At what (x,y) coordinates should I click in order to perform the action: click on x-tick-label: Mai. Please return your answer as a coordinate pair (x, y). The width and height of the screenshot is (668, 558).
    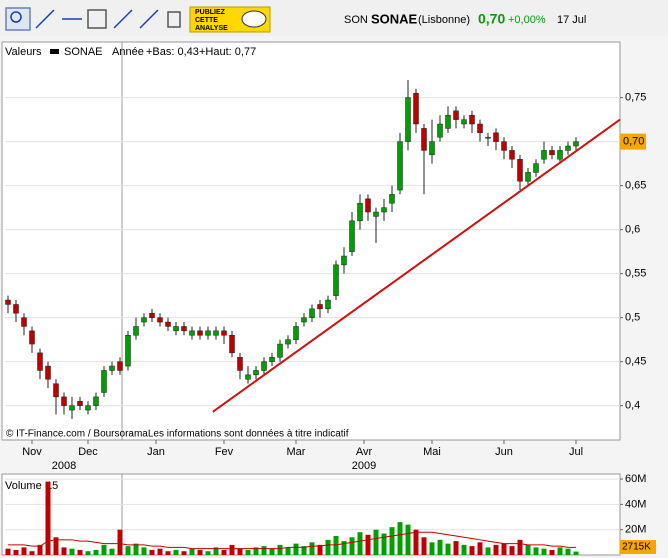
    Looking at the image, I should click on (432, 452).